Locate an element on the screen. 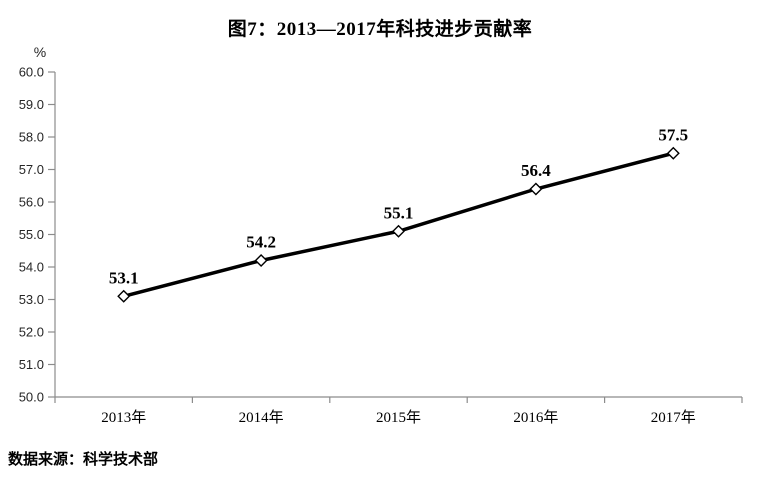 The width and height of the screenshot is (760, 481). y-tick-label: 53.0 is located at coordinates (31, 299).